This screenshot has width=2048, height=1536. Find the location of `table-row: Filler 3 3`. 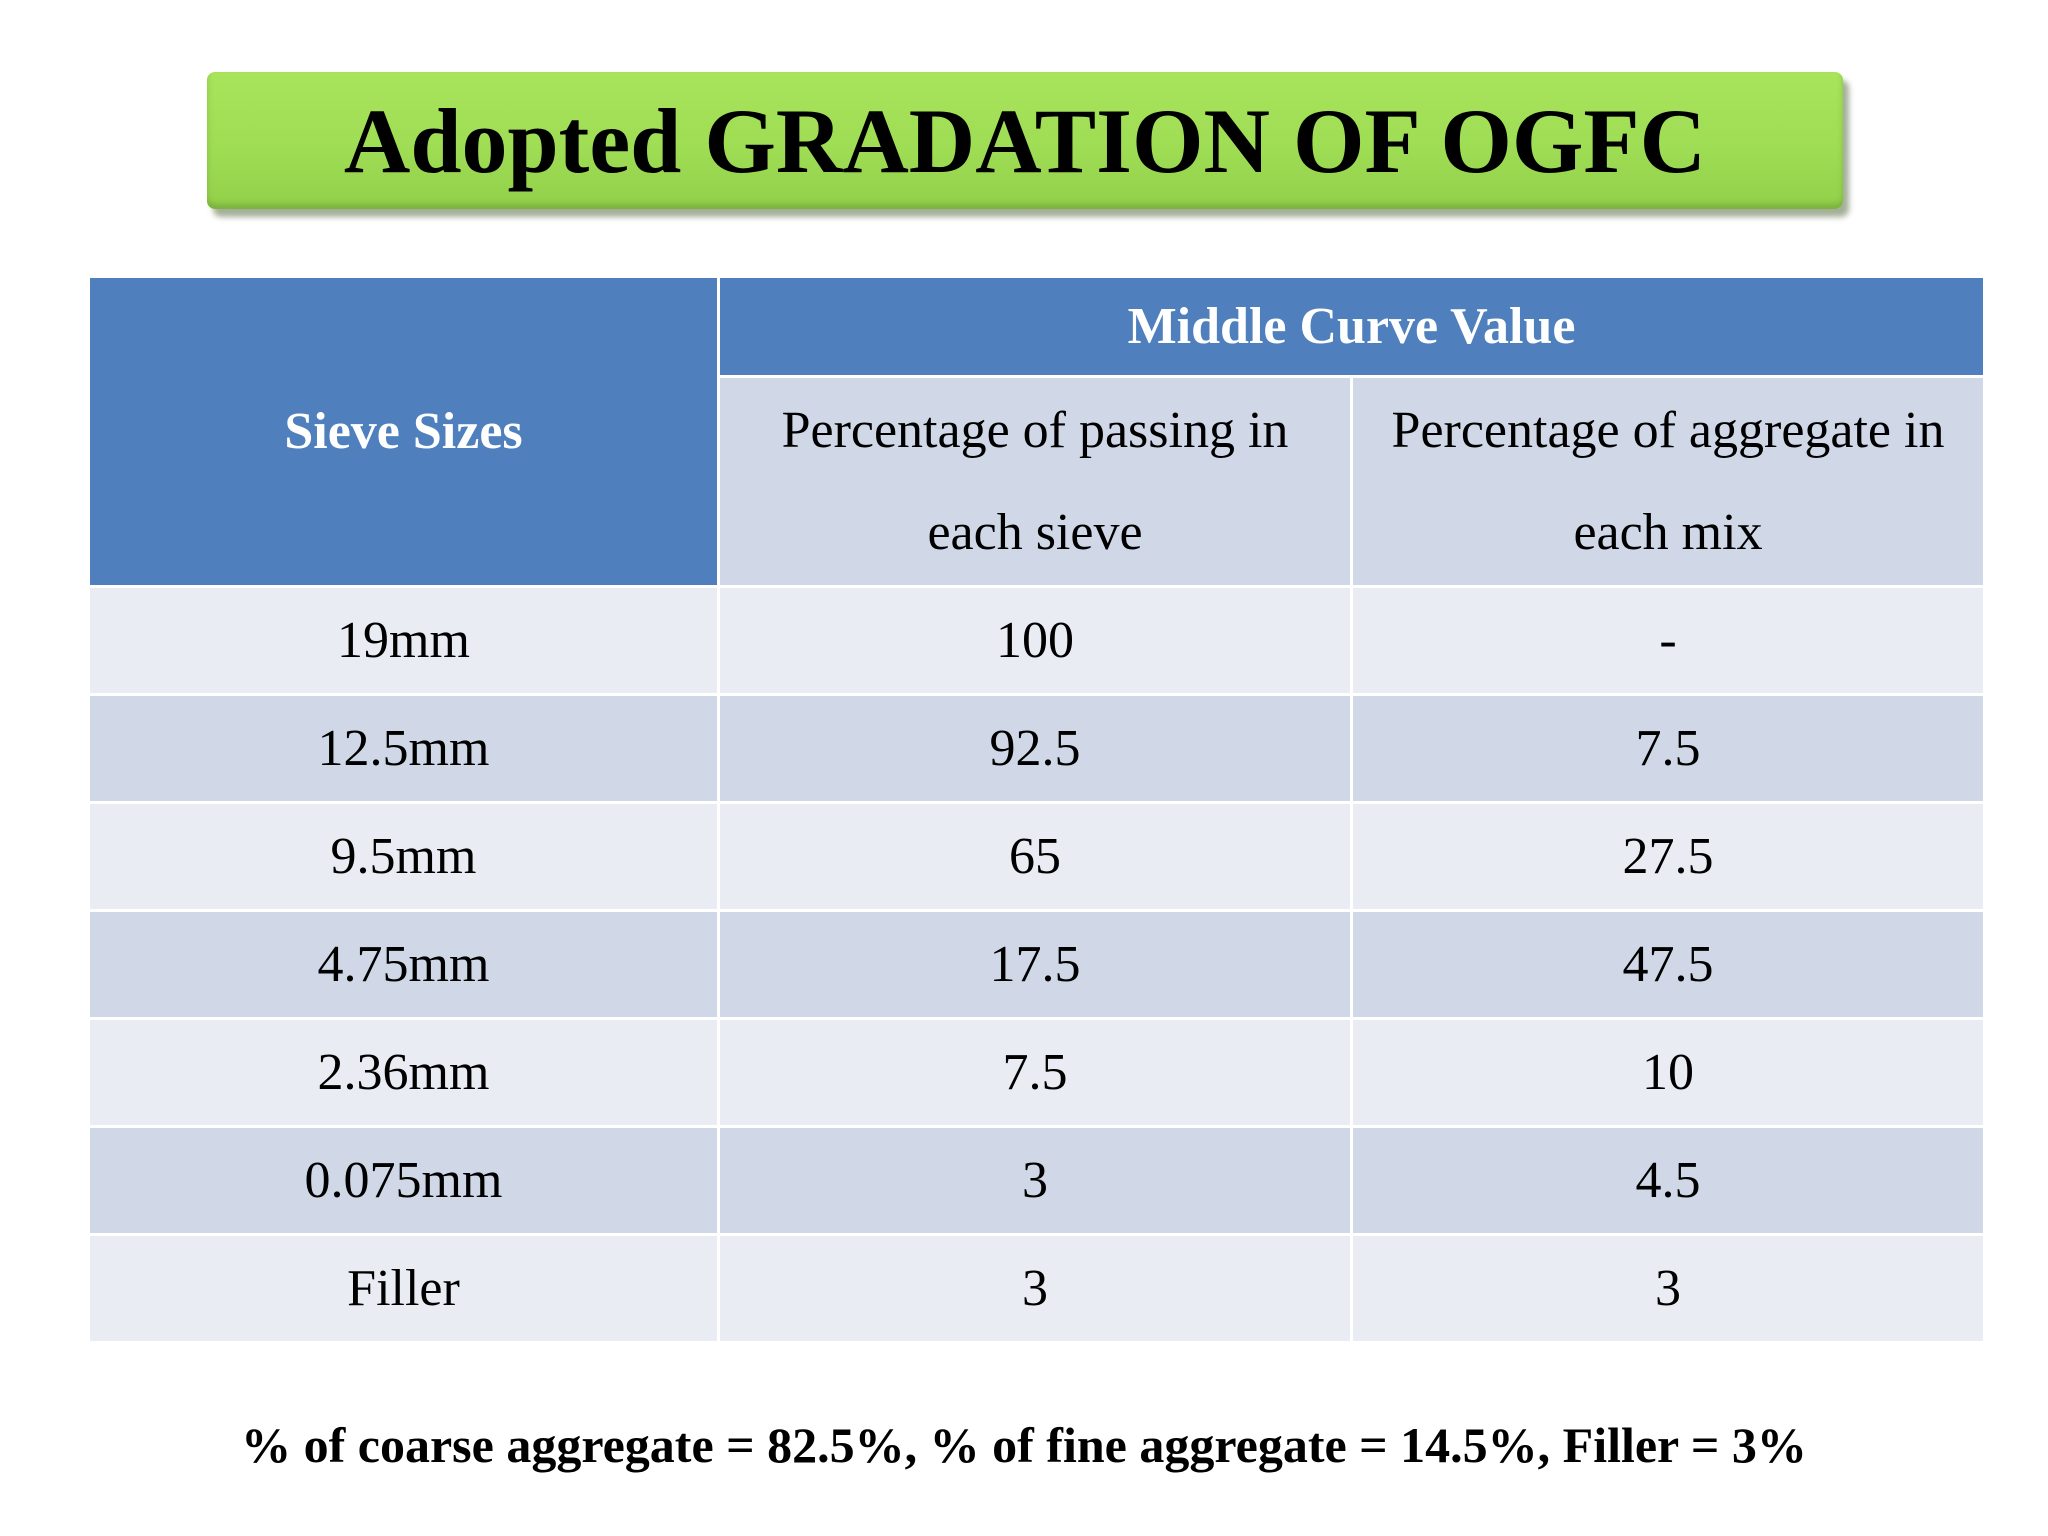

table-row: Filler 3 3 is located at coordinates (1037, 1288).